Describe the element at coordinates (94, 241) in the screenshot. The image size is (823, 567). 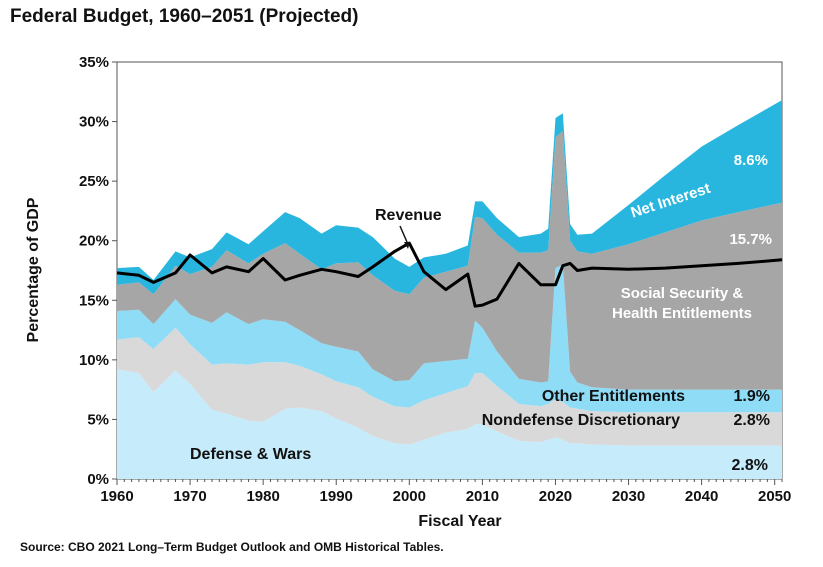
I see `y-tick-label: 20%` at that location.